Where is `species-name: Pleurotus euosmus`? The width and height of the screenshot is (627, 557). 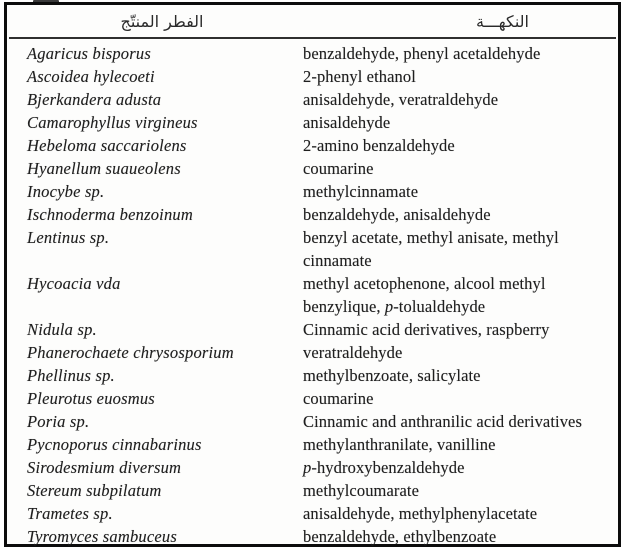 species-name: Pleurotus euosmus is located at coordinates (91, 398).